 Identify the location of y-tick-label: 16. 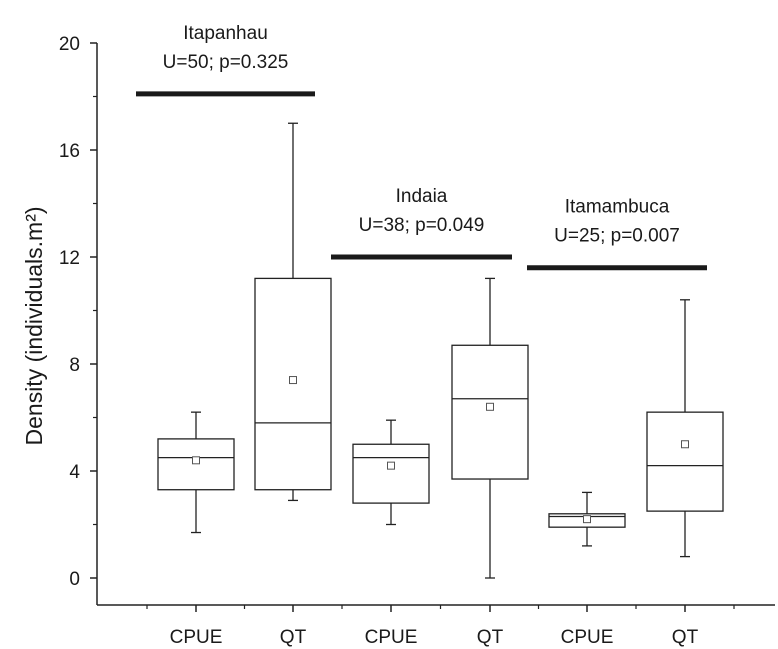
(69, 151).